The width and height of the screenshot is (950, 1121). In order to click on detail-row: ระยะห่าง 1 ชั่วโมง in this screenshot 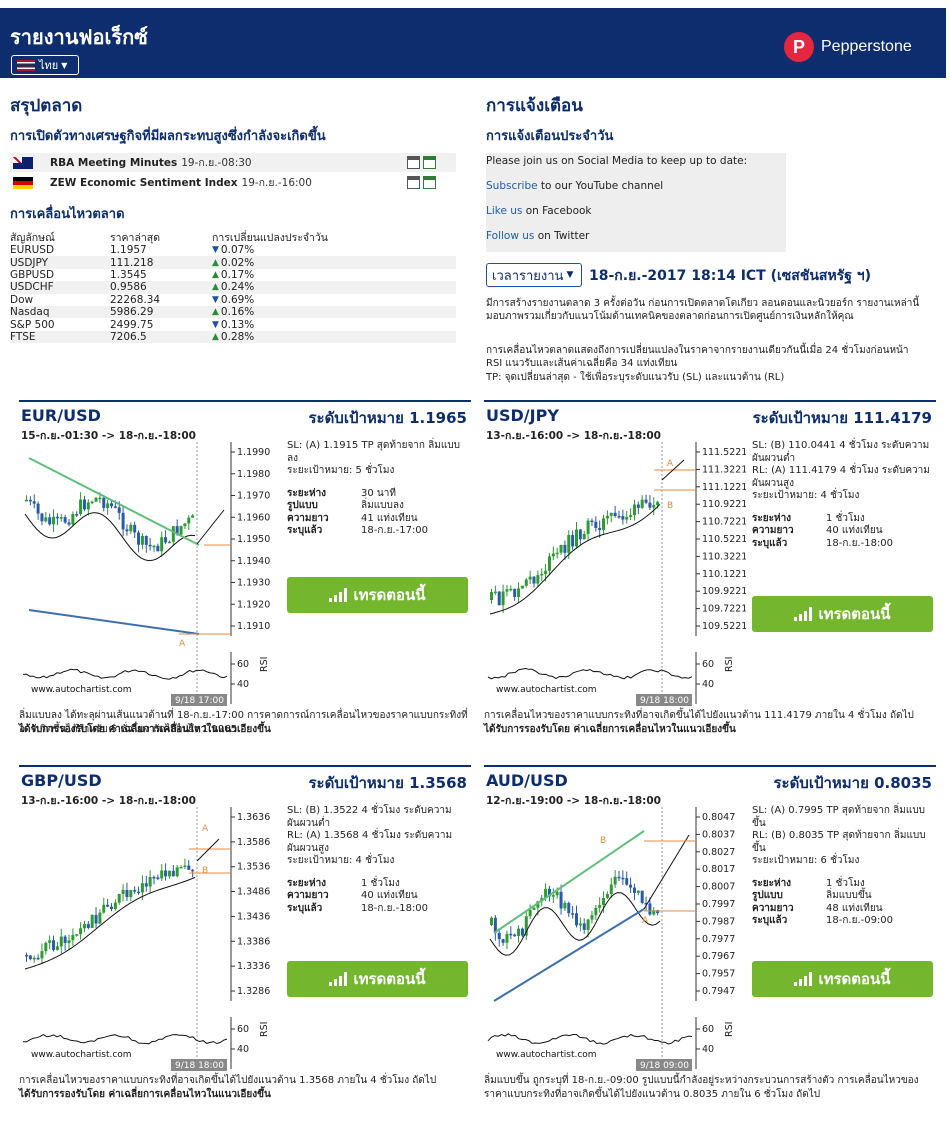, I will do `click(843, 519)`.